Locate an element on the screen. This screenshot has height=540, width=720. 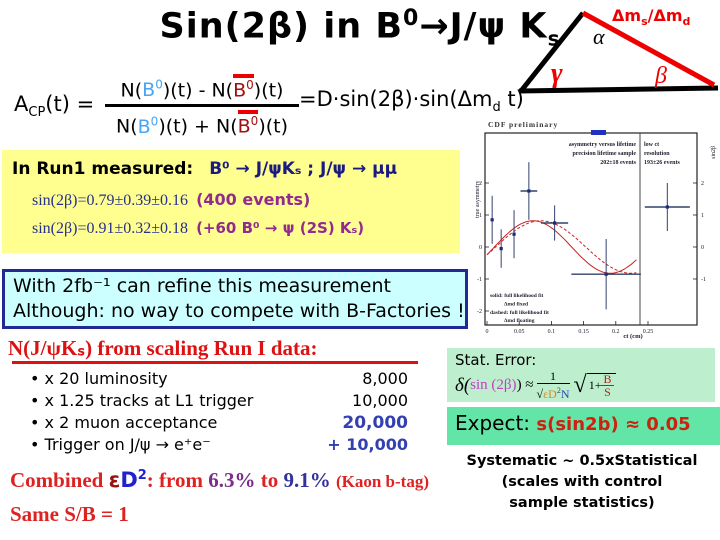
item-text: x 2 muon acceptance is located at coordinates (131, 422).